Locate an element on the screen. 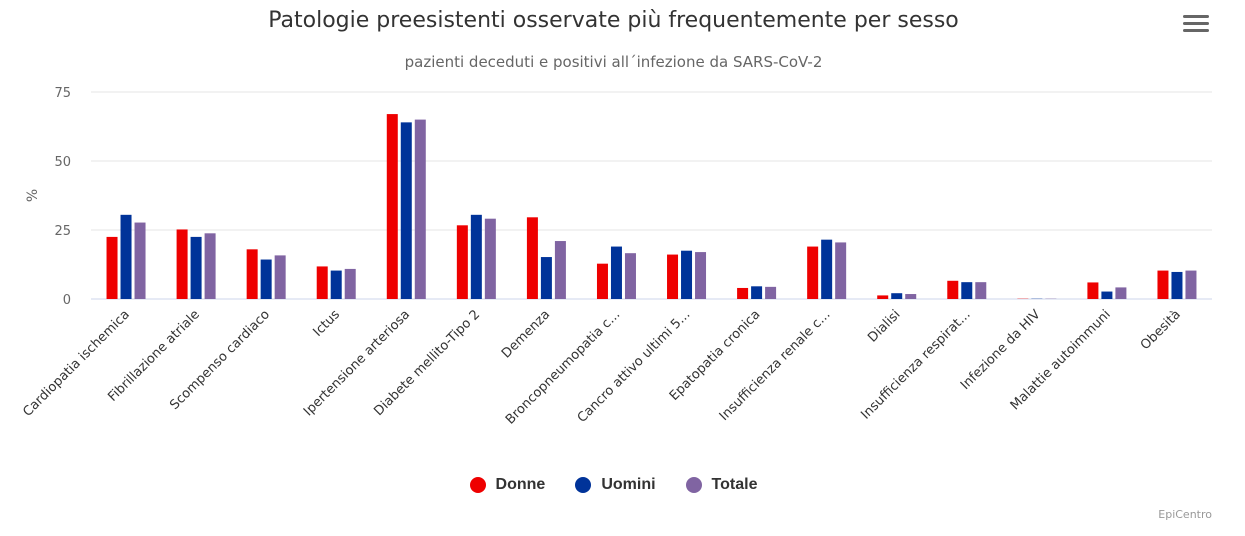 This screenshot has height=536, width=1245. credits-link: EpiCentro is located at coordinates (1185, 514).